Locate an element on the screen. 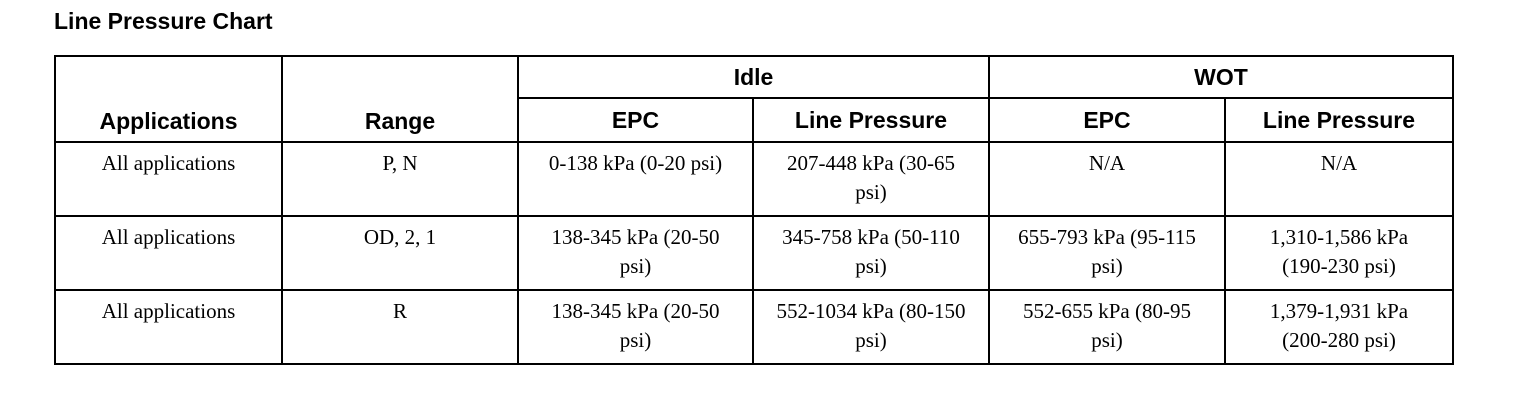 The height and width of the screenshot is (400, 1536). table-cell: R is located at coordinates (400, 327).